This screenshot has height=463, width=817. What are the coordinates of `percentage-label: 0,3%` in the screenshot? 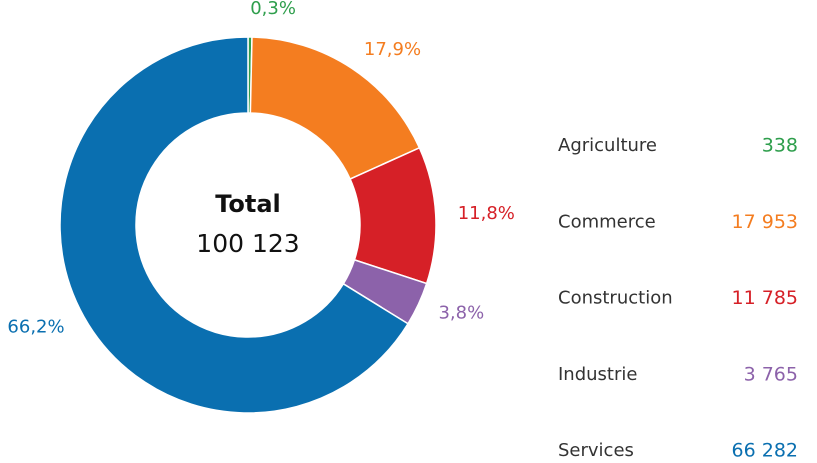 It's located at (273, 9).